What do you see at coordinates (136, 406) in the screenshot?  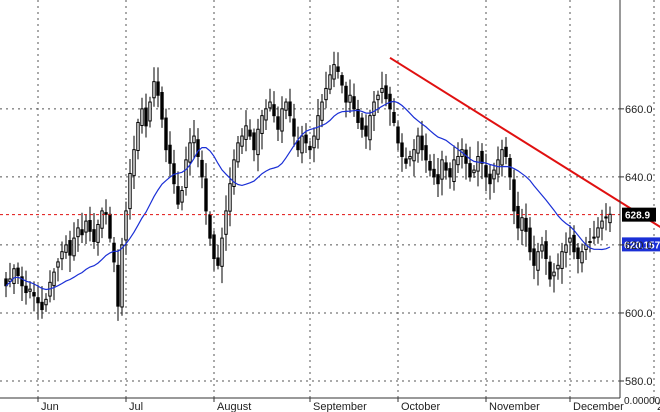 I see `x-tick-label: Jul` at bounding box center [136, 406].